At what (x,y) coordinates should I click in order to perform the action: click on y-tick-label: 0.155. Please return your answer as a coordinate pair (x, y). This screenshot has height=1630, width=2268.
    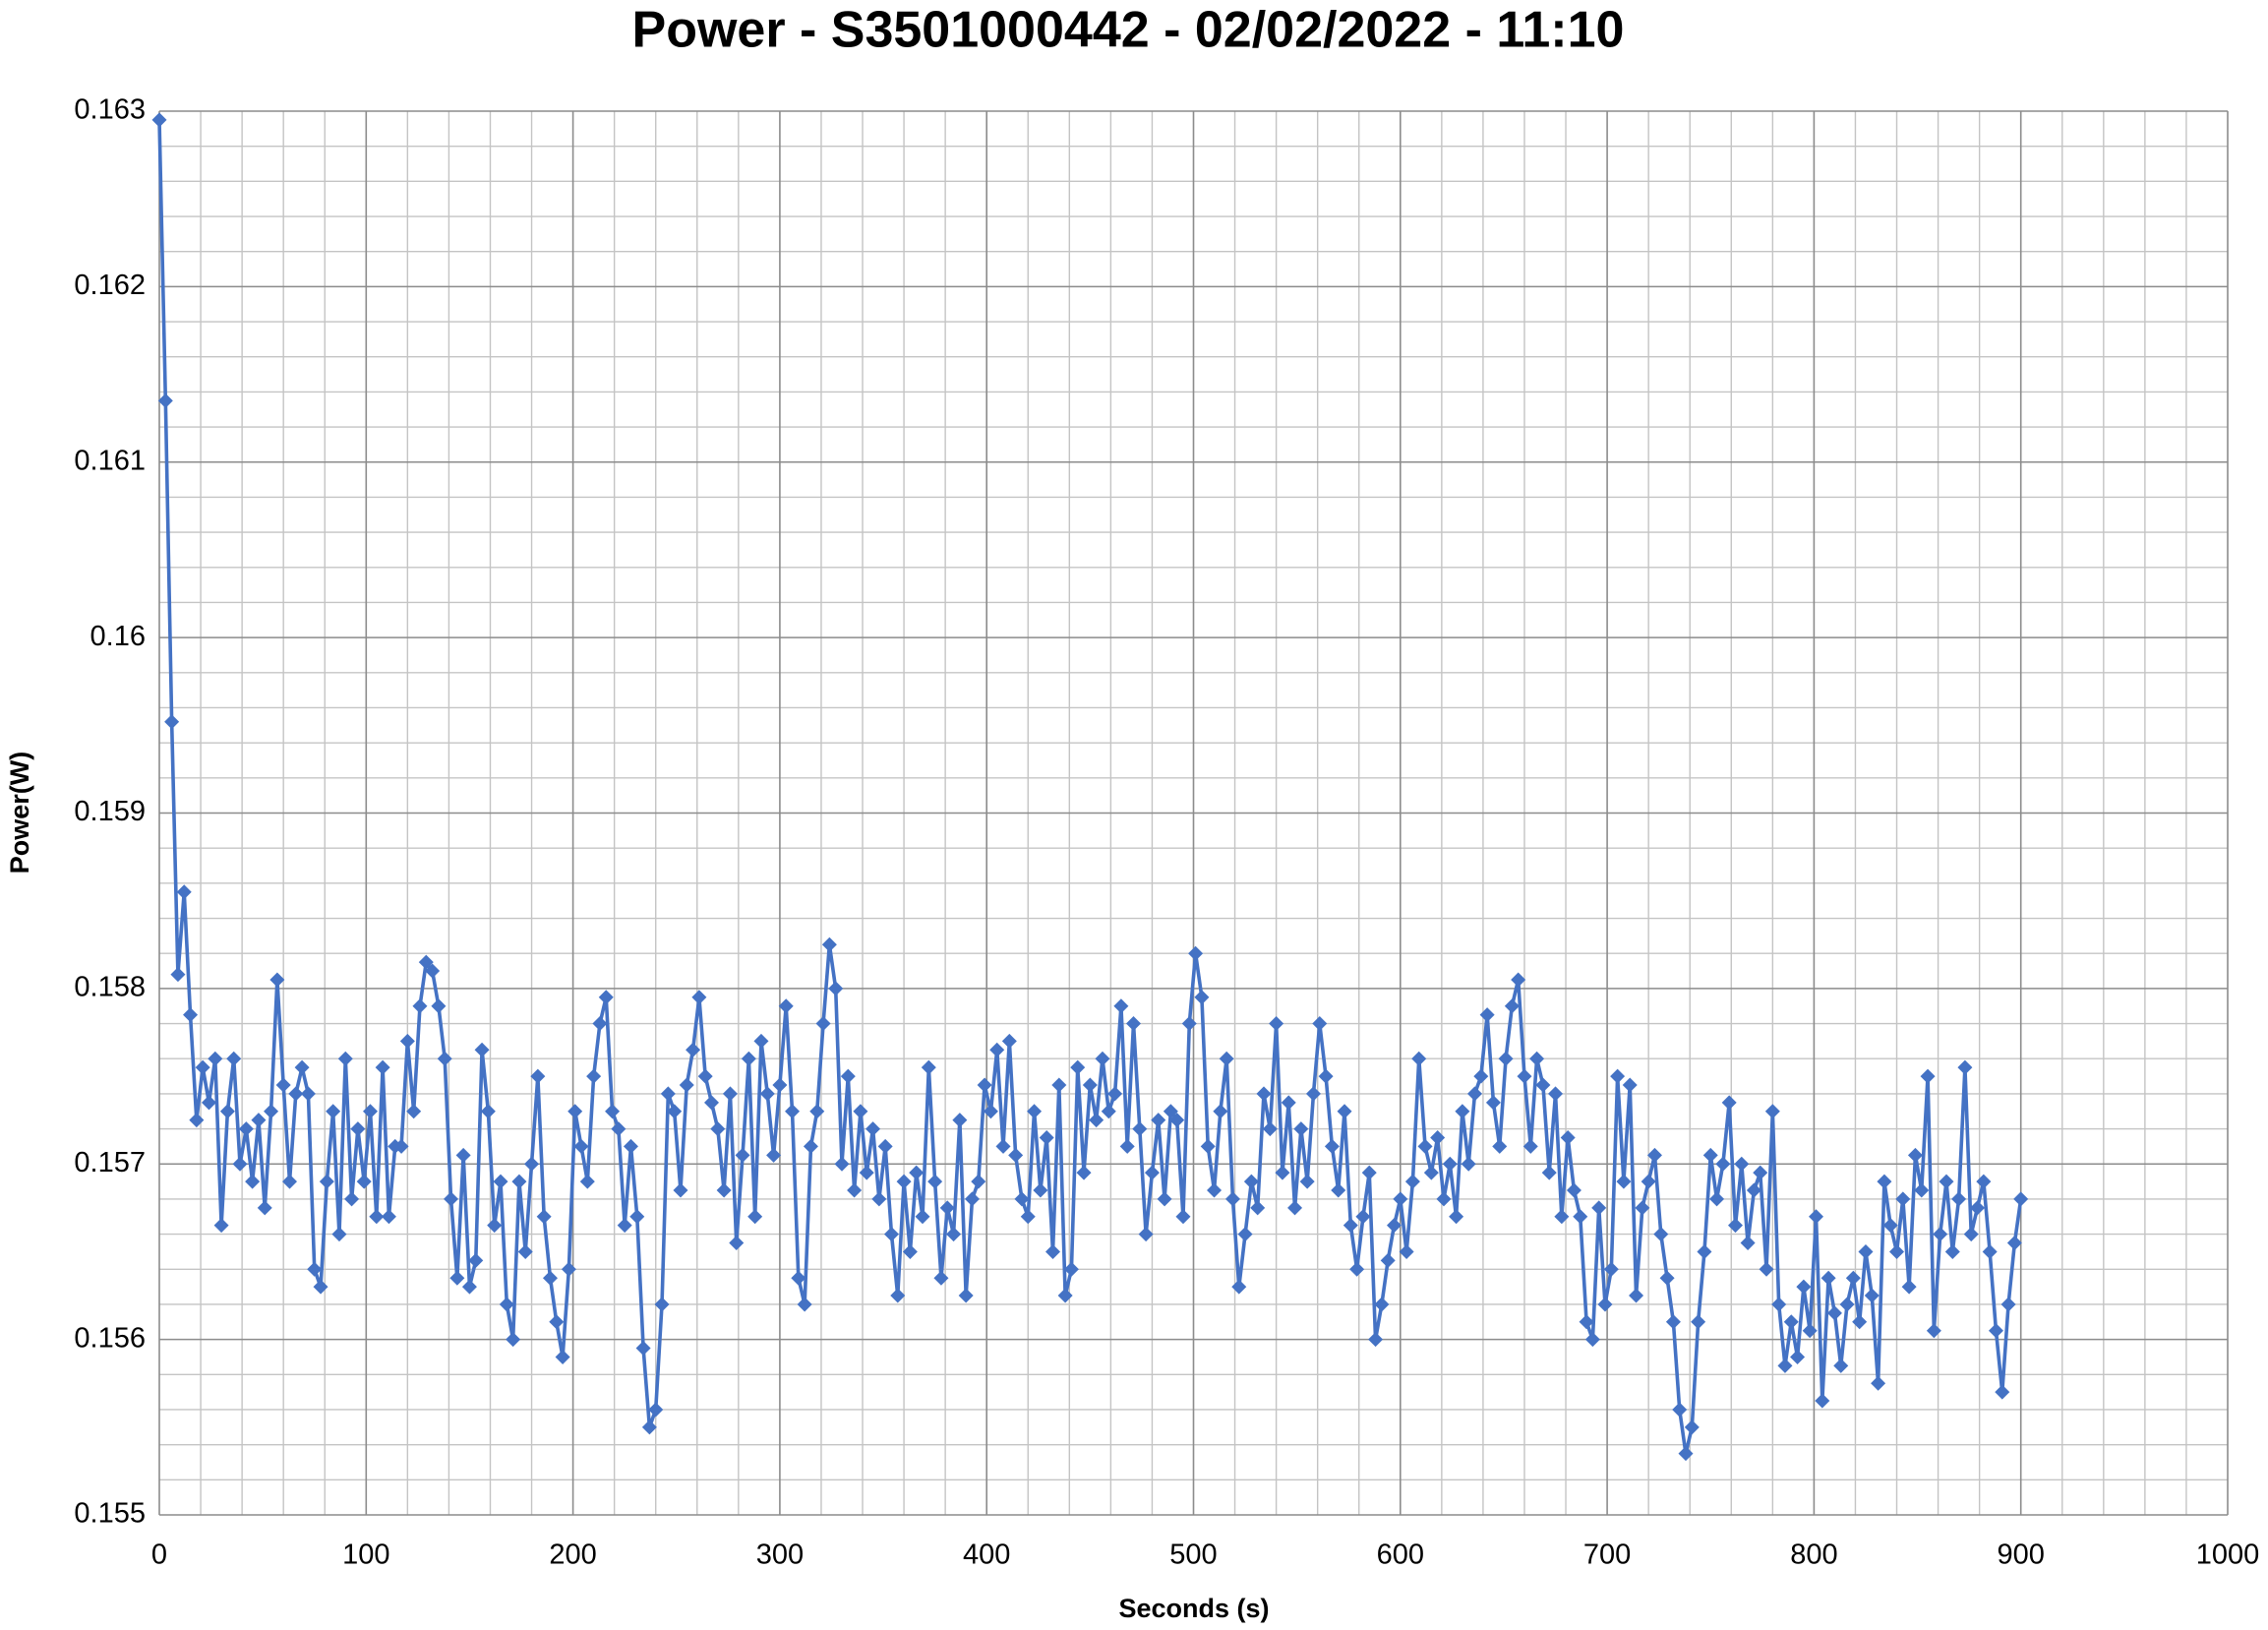
    Looking at the image, I should click on (110, 1514).